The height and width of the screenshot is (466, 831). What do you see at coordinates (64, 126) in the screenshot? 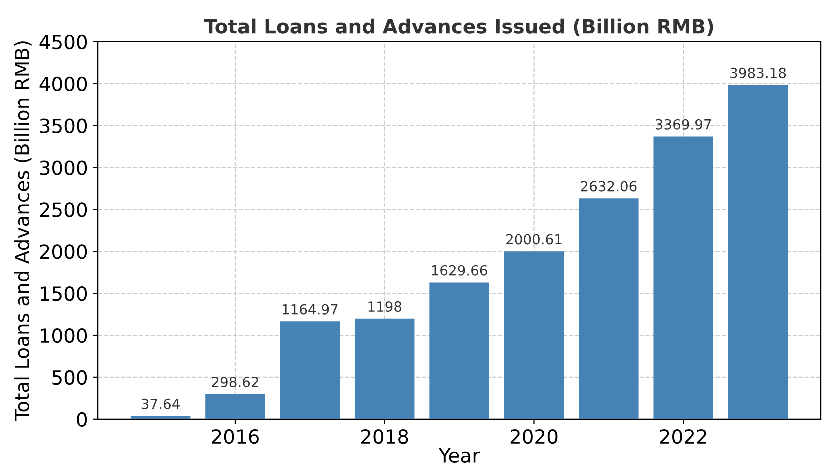
I see `y-tick-label: 3500` at bounding box center [64, 126].